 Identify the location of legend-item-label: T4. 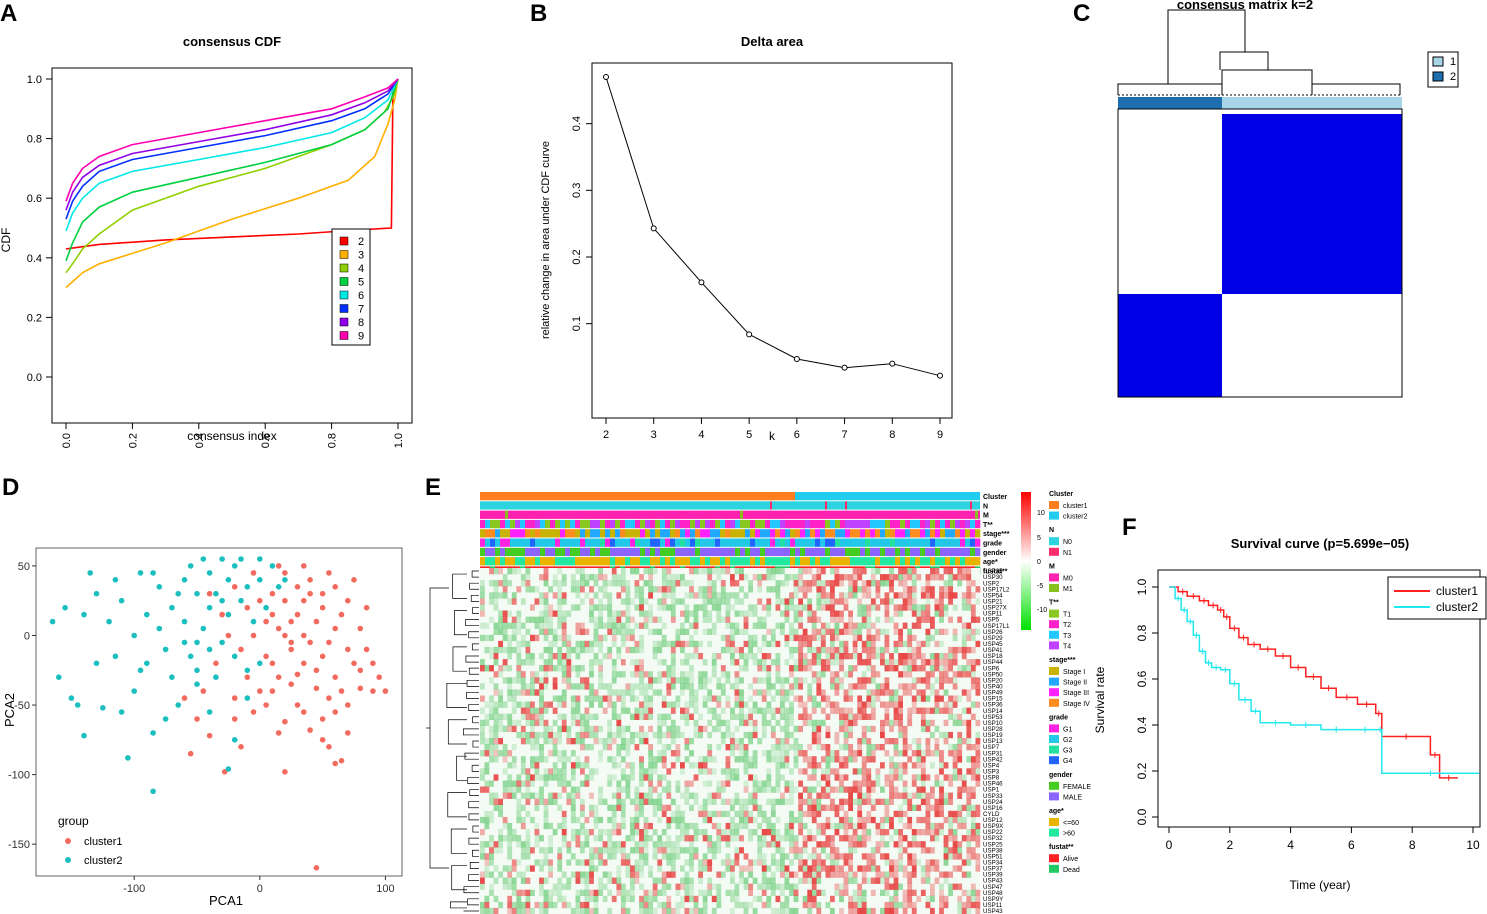
(1067, 646).